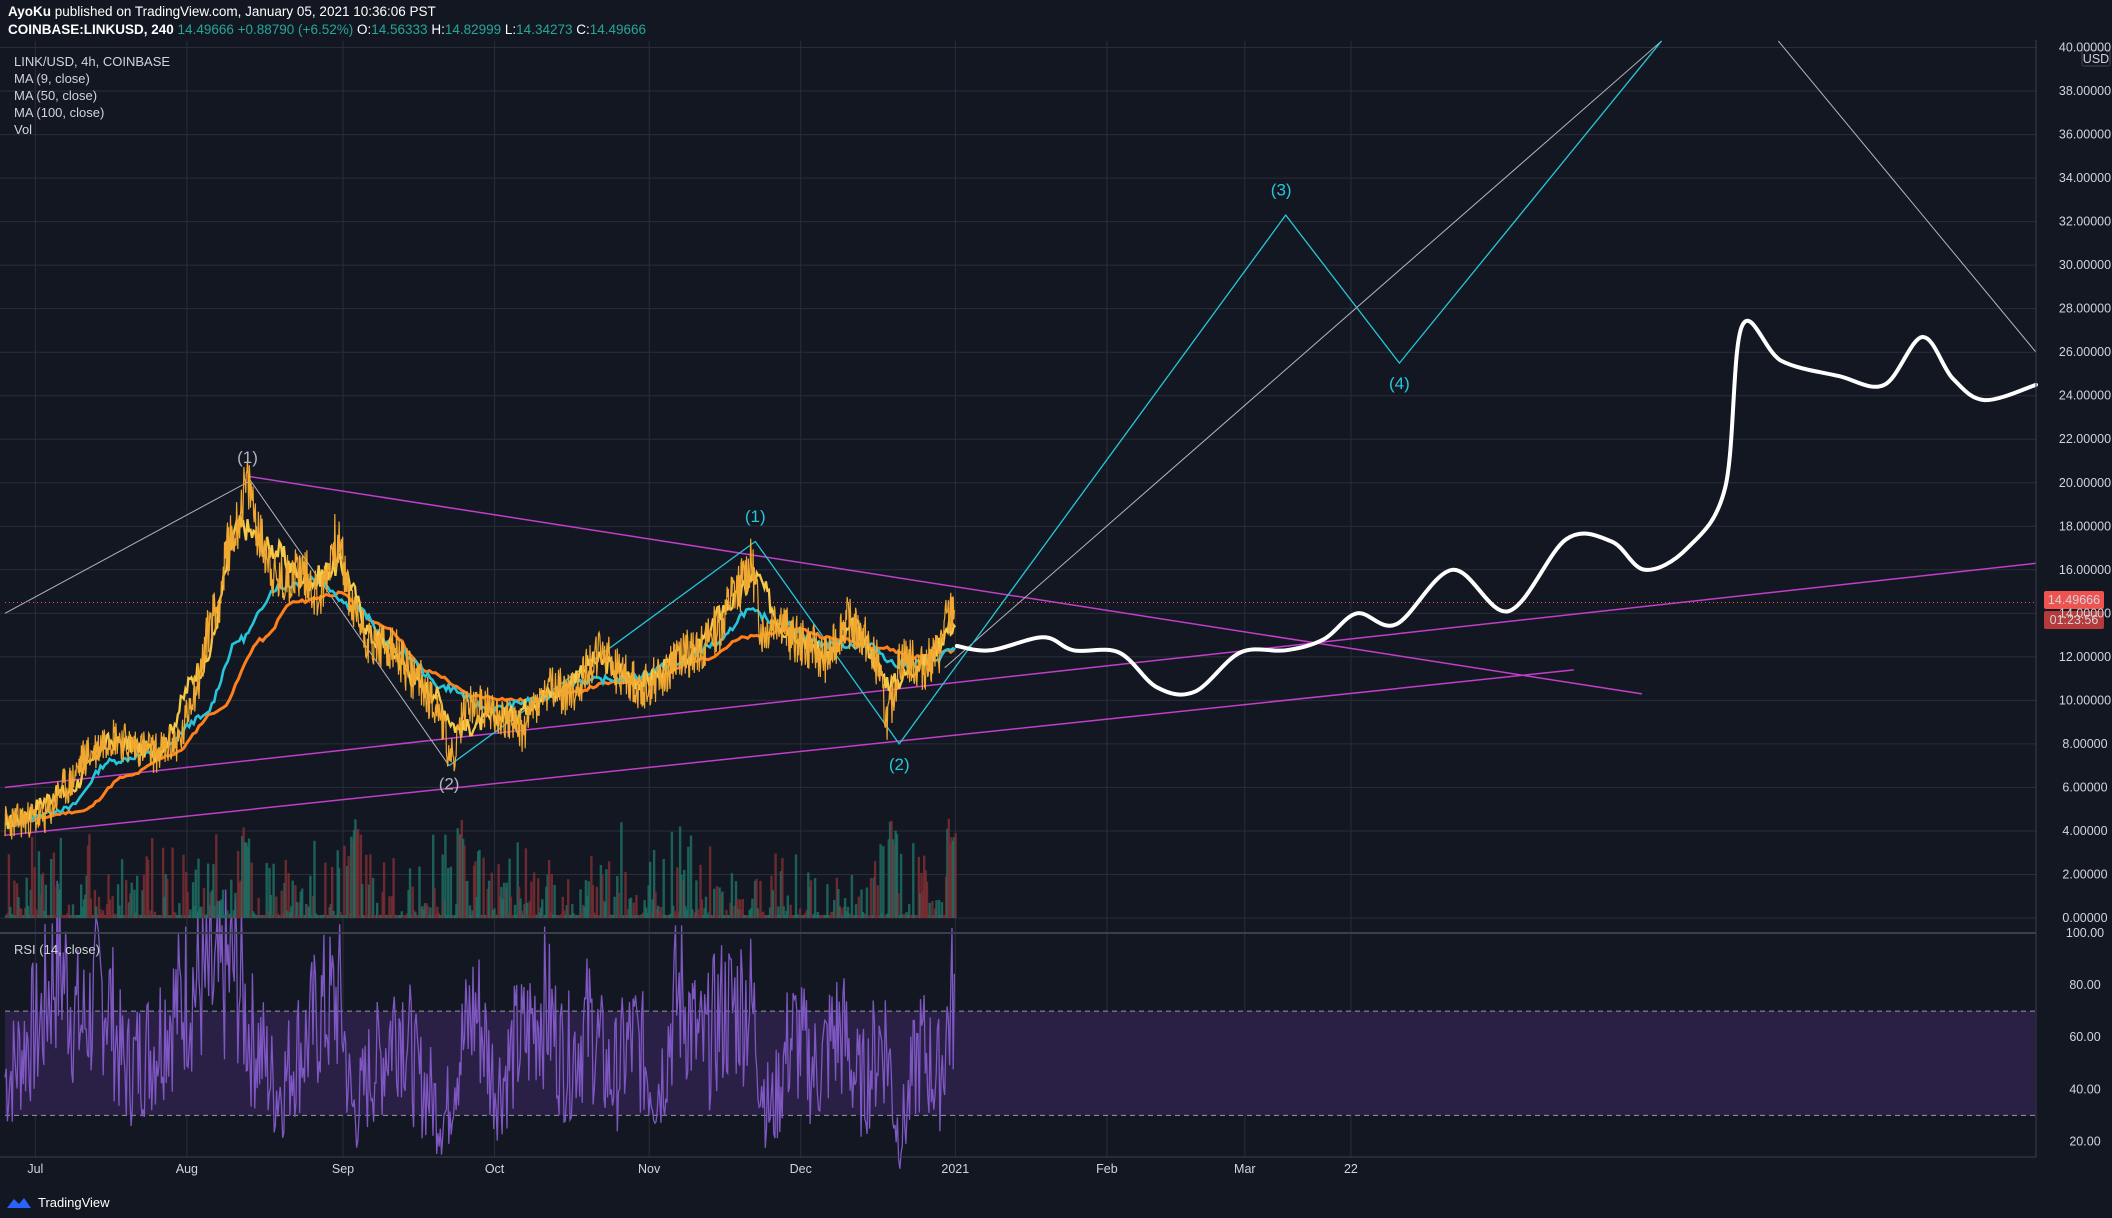 This screenshot has height=1218, width=2112. What do you see at coordinates (91, 29) in the screenshot?
I see `symbol-label: COINBASE:LINKUSD, 240` at bounding box center [91, 29].